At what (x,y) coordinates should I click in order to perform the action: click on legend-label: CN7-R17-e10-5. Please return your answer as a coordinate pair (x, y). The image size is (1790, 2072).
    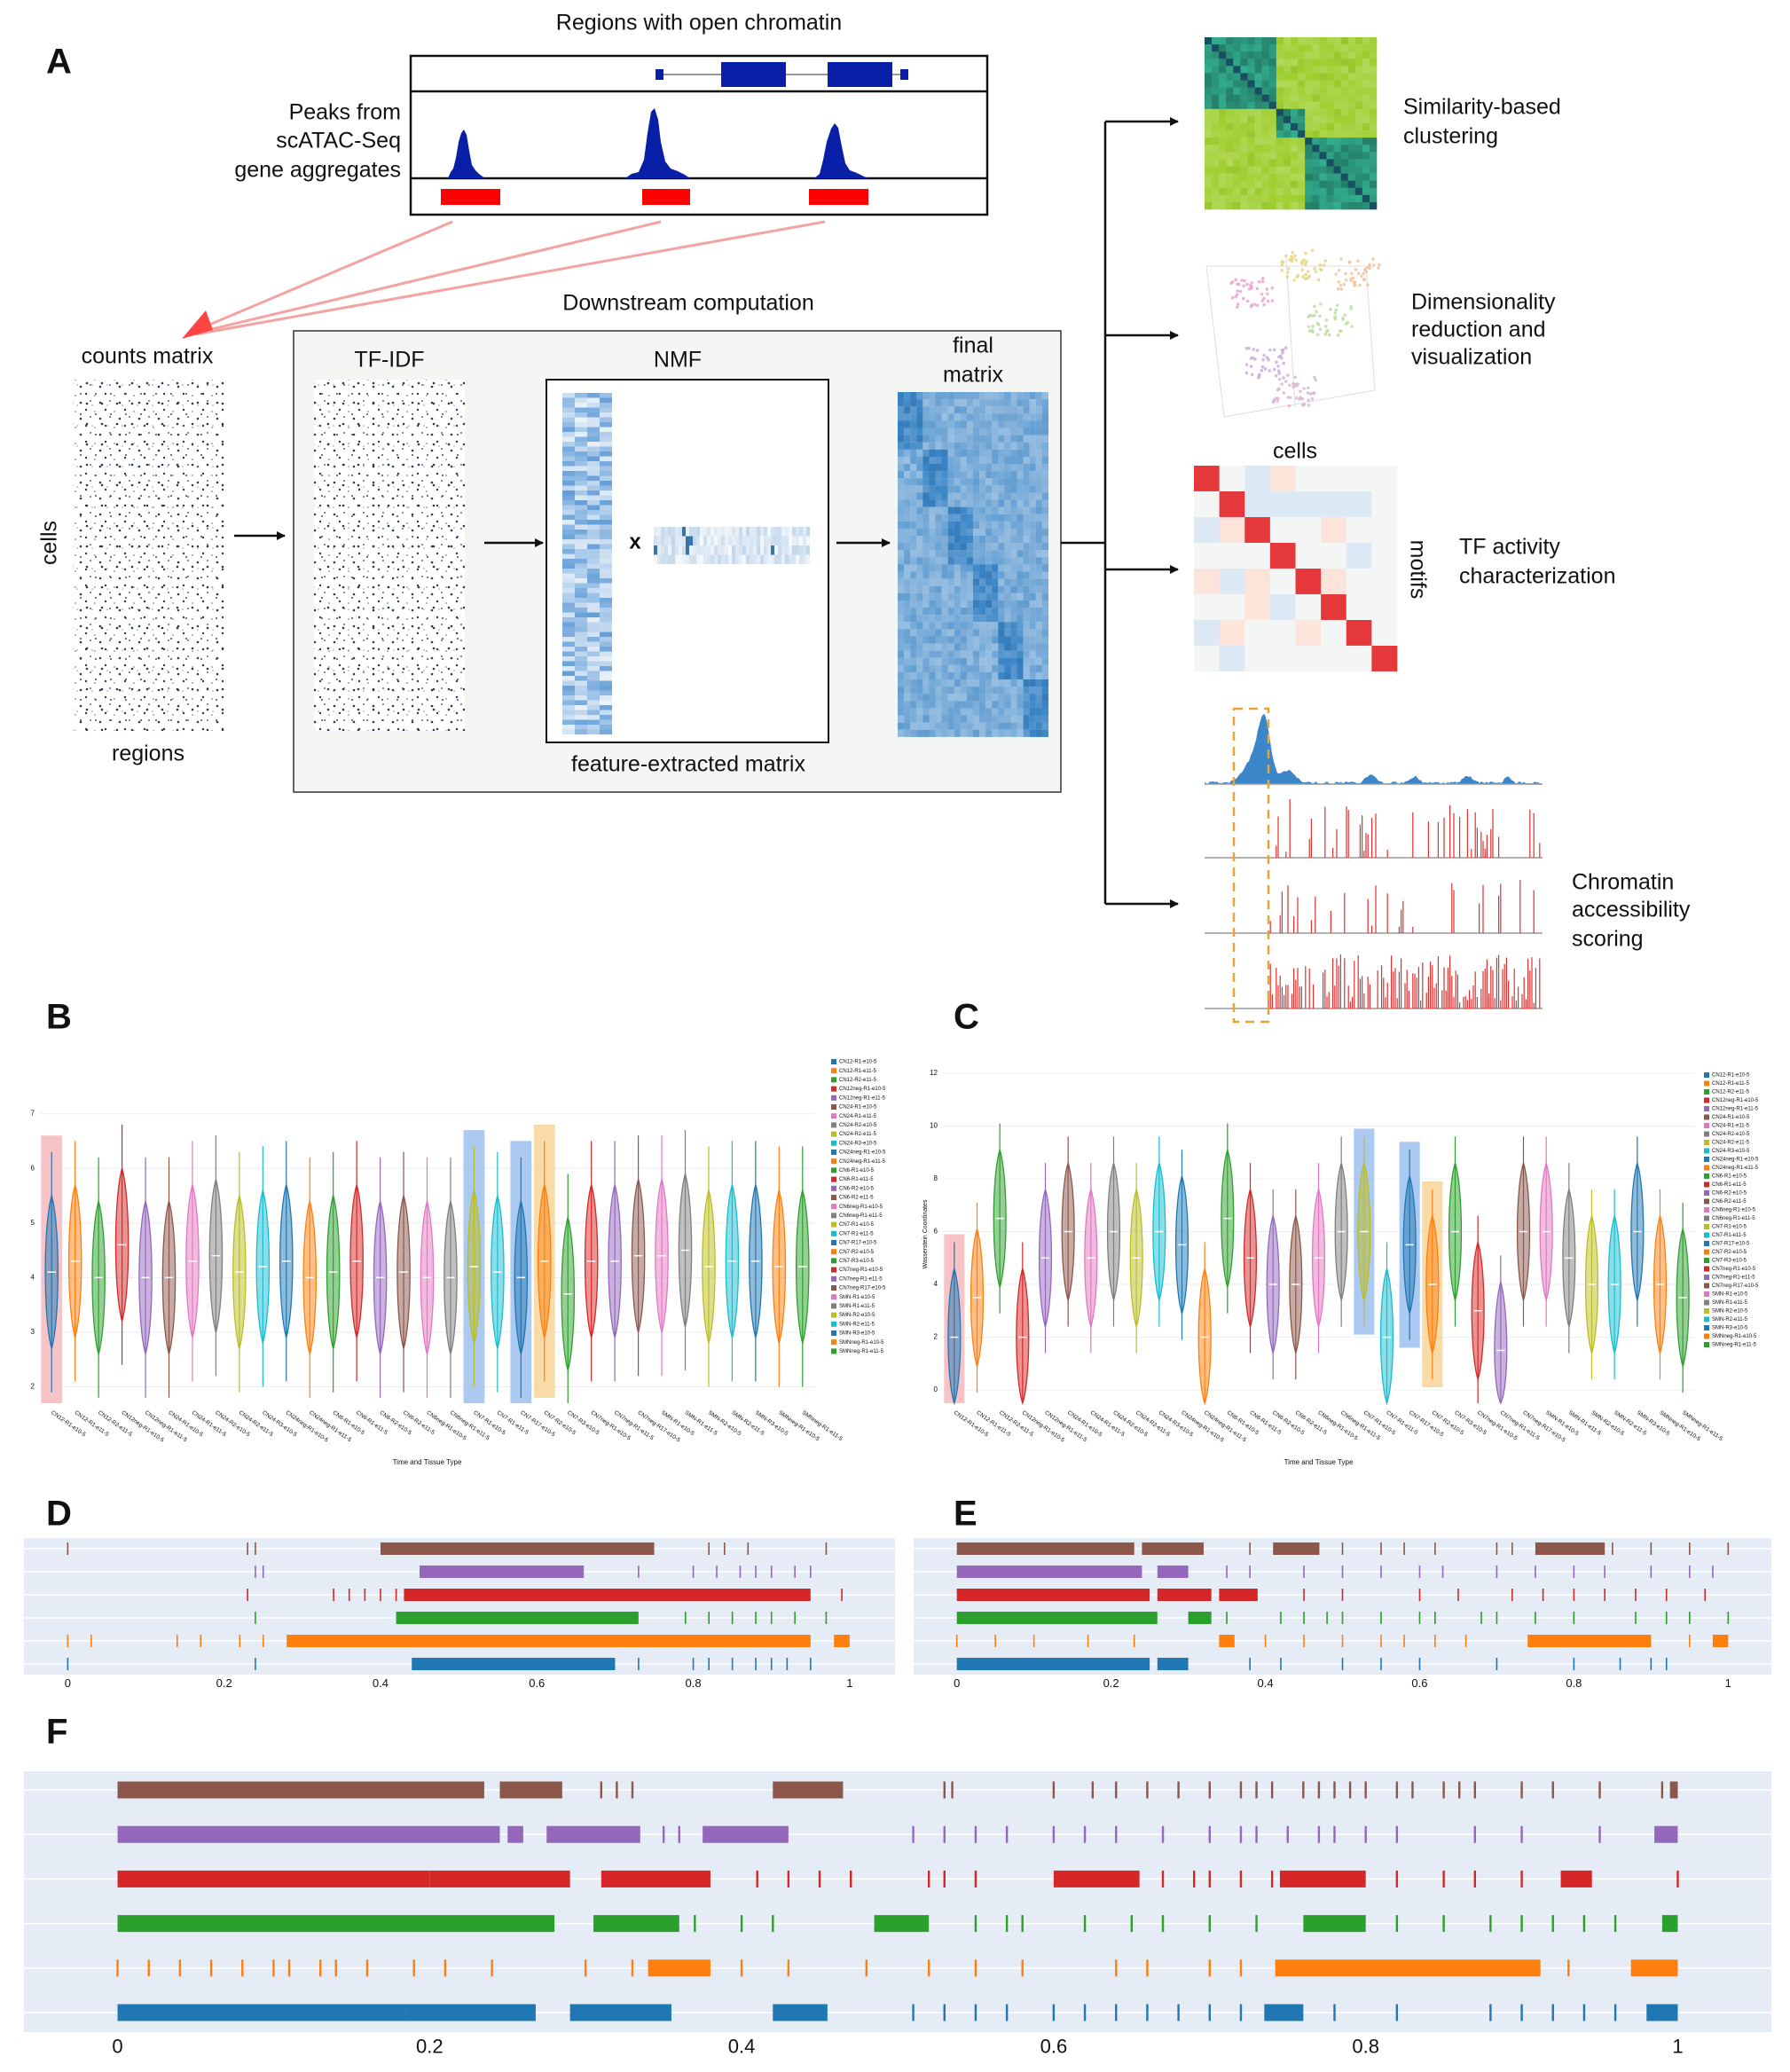
    Looking at the image, I should click on (858, 1243).